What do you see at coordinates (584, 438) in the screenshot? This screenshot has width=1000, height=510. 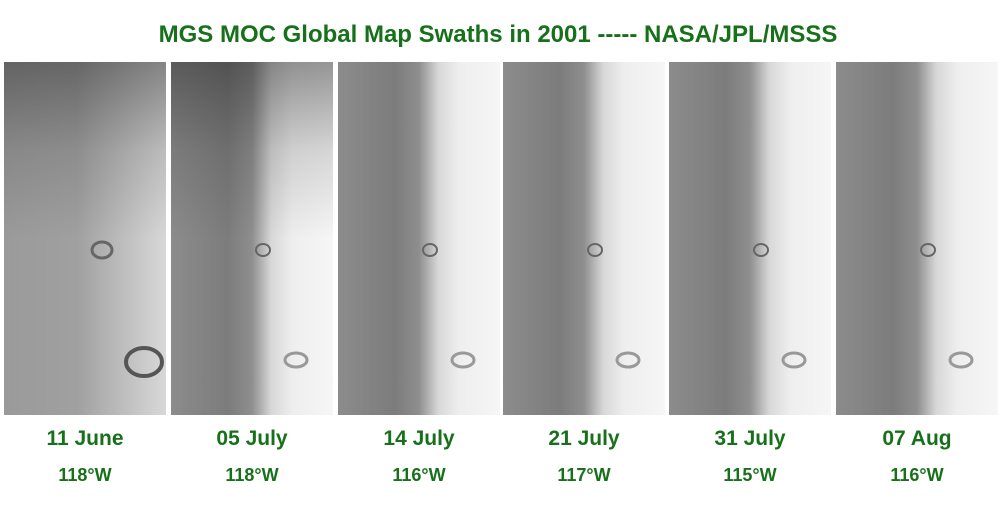 I see `date-label: 21 July` at bounding box center [584, 438].